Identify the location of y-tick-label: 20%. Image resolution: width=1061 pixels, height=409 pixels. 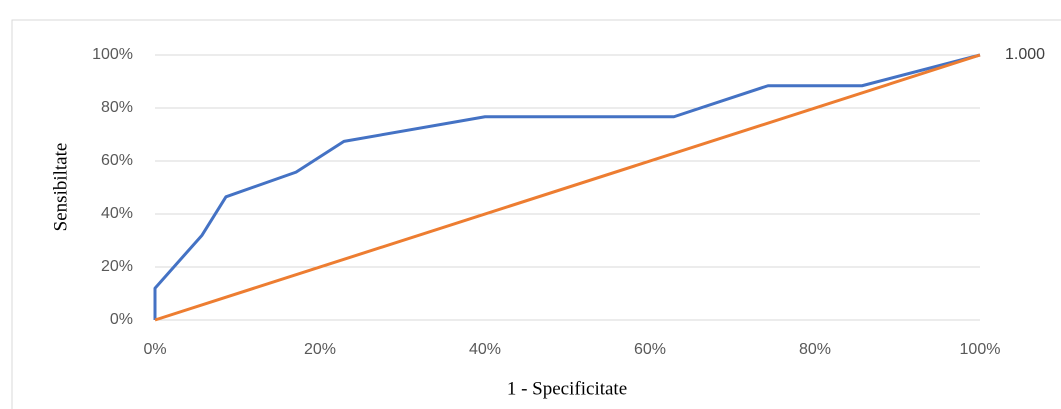
(117, 266).